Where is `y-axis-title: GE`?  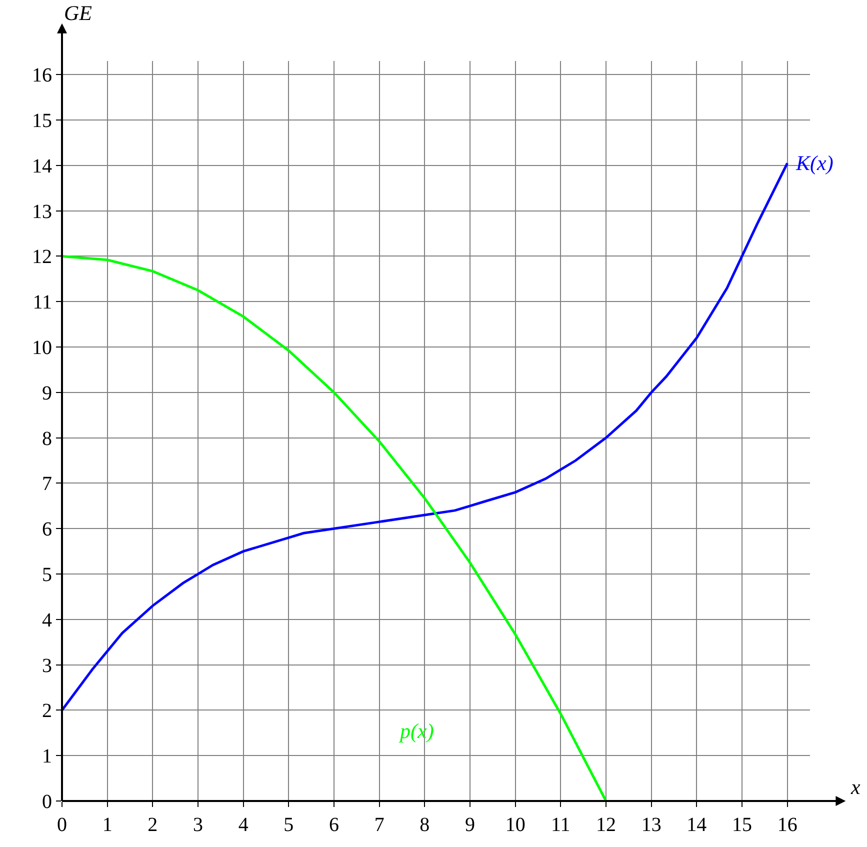
y-axis-title: GE is located at coordinates (78, 13).